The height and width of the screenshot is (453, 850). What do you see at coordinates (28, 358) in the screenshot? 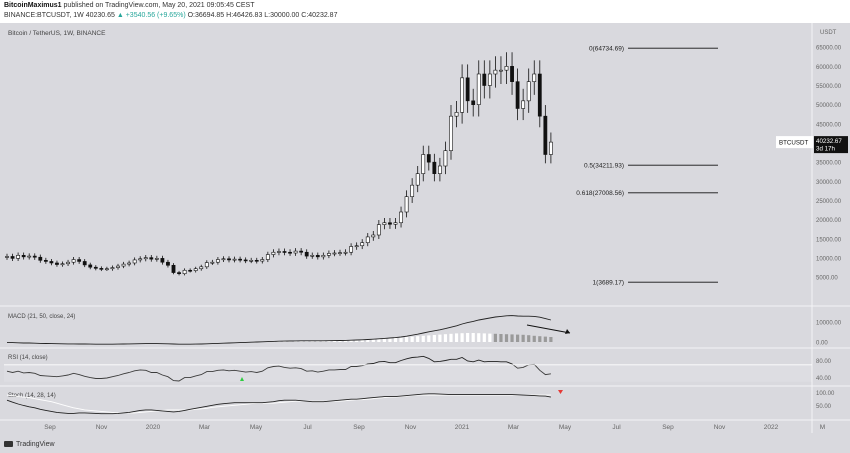
I see `rsi-title: RSI (14, close)` at bounding box center [28, 358].